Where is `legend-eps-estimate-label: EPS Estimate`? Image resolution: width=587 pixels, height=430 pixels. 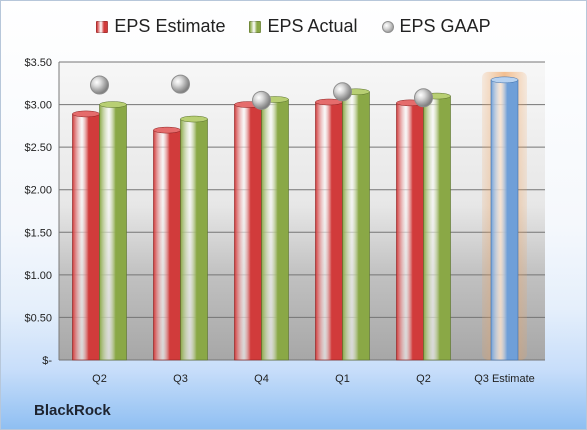
legend-eps-estimate-label: EPS Estimate is located at coordinates (170, 26).